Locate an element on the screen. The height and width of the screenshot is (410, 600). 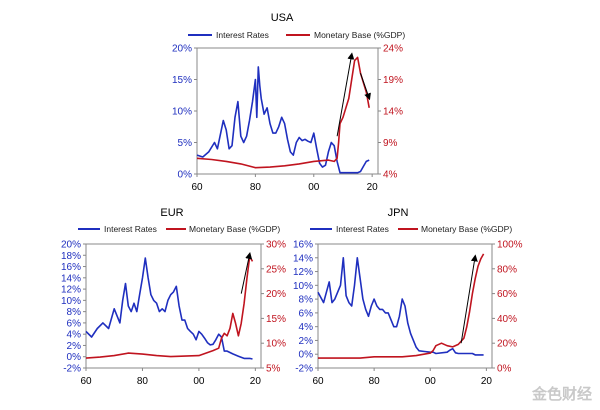
usa-legend: Interest Rates Monetary Base (%GDP) is located at coordinates (296, 35).